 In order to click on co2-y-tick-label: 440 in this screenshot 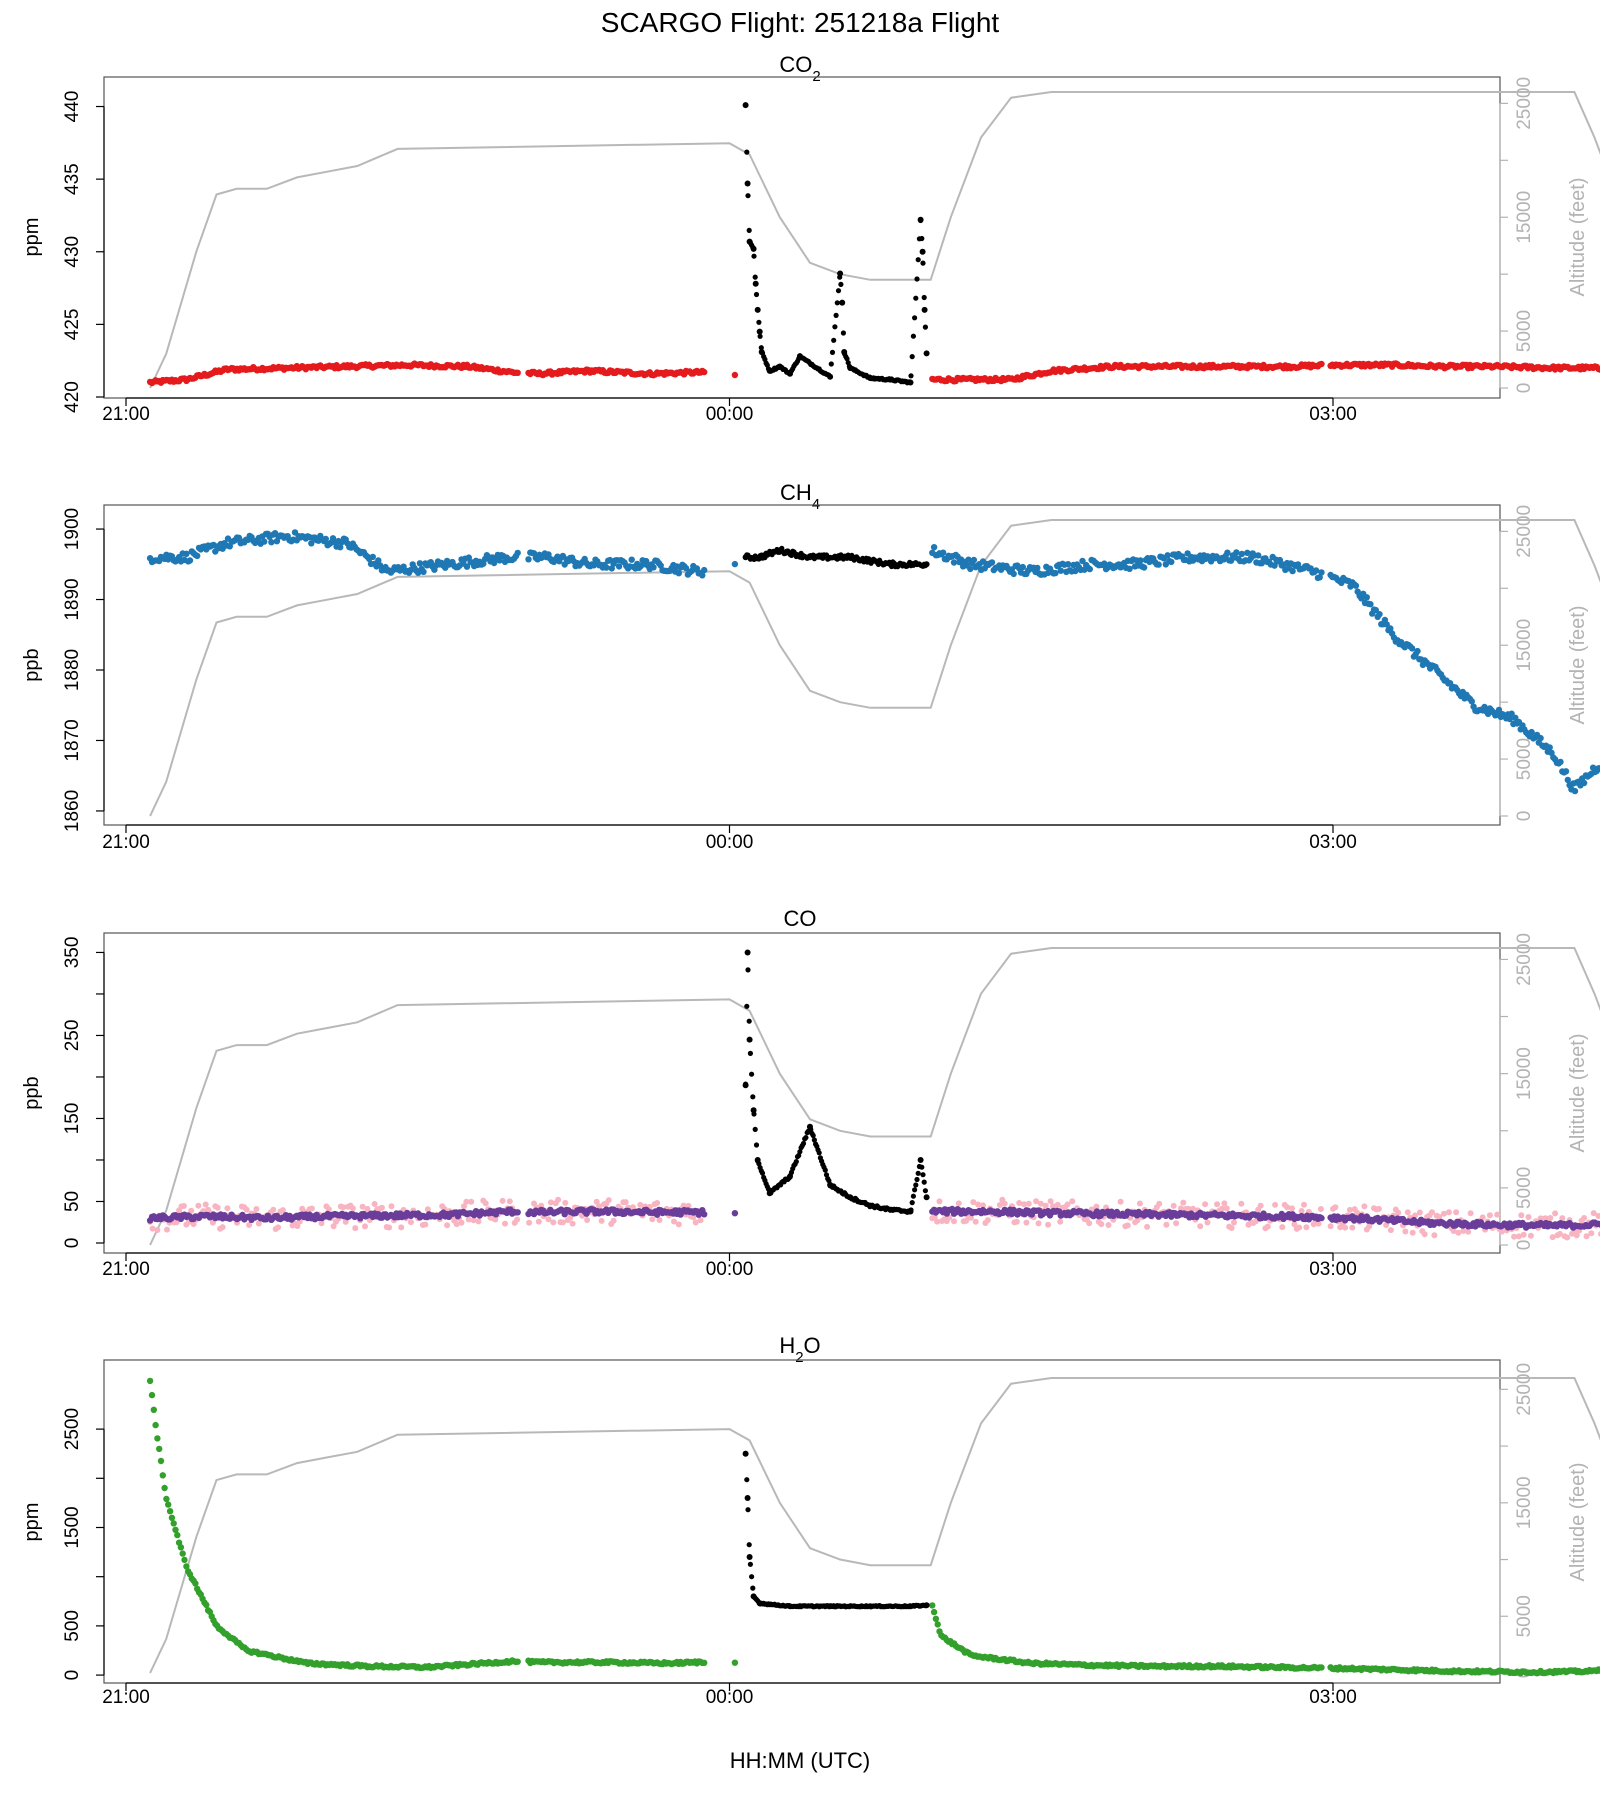, I will do `click(72, 107)`.